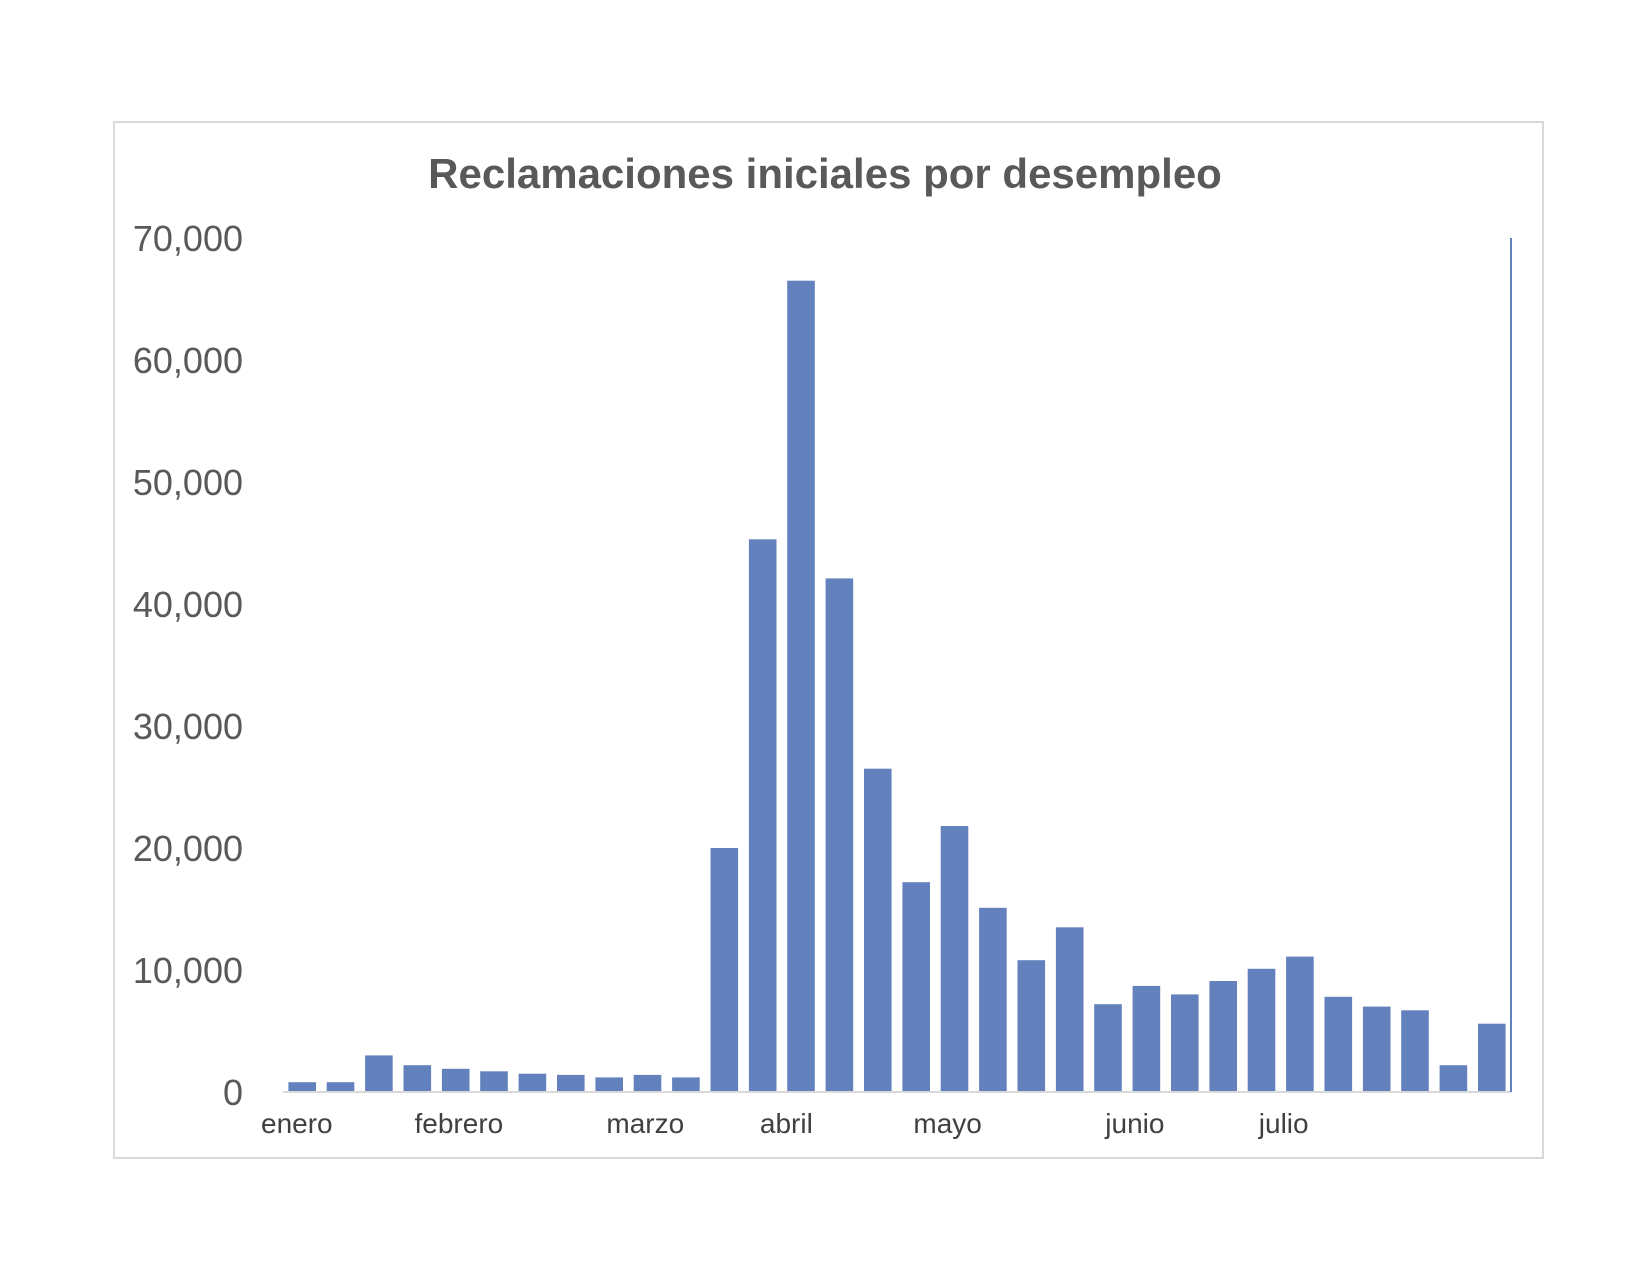  What do you see at coordinates (1134, 1123) in the screenshot?
I see `x-tick-label-junio: junio` at bounding box center [1134, 1123].